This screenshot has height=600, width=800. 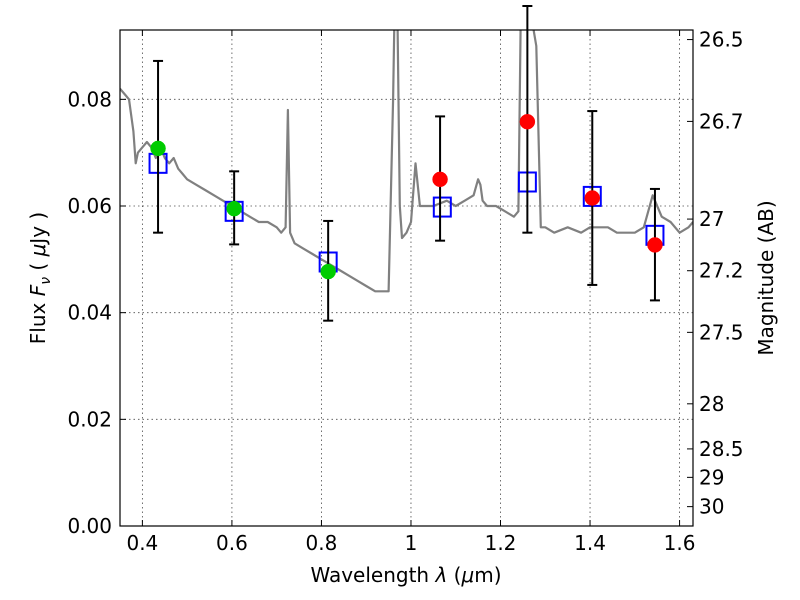 What do you see at coordinates (89, 526) in the screenshot?
I see `y-tick-label: 0.00` at bounding box center [89, 526].